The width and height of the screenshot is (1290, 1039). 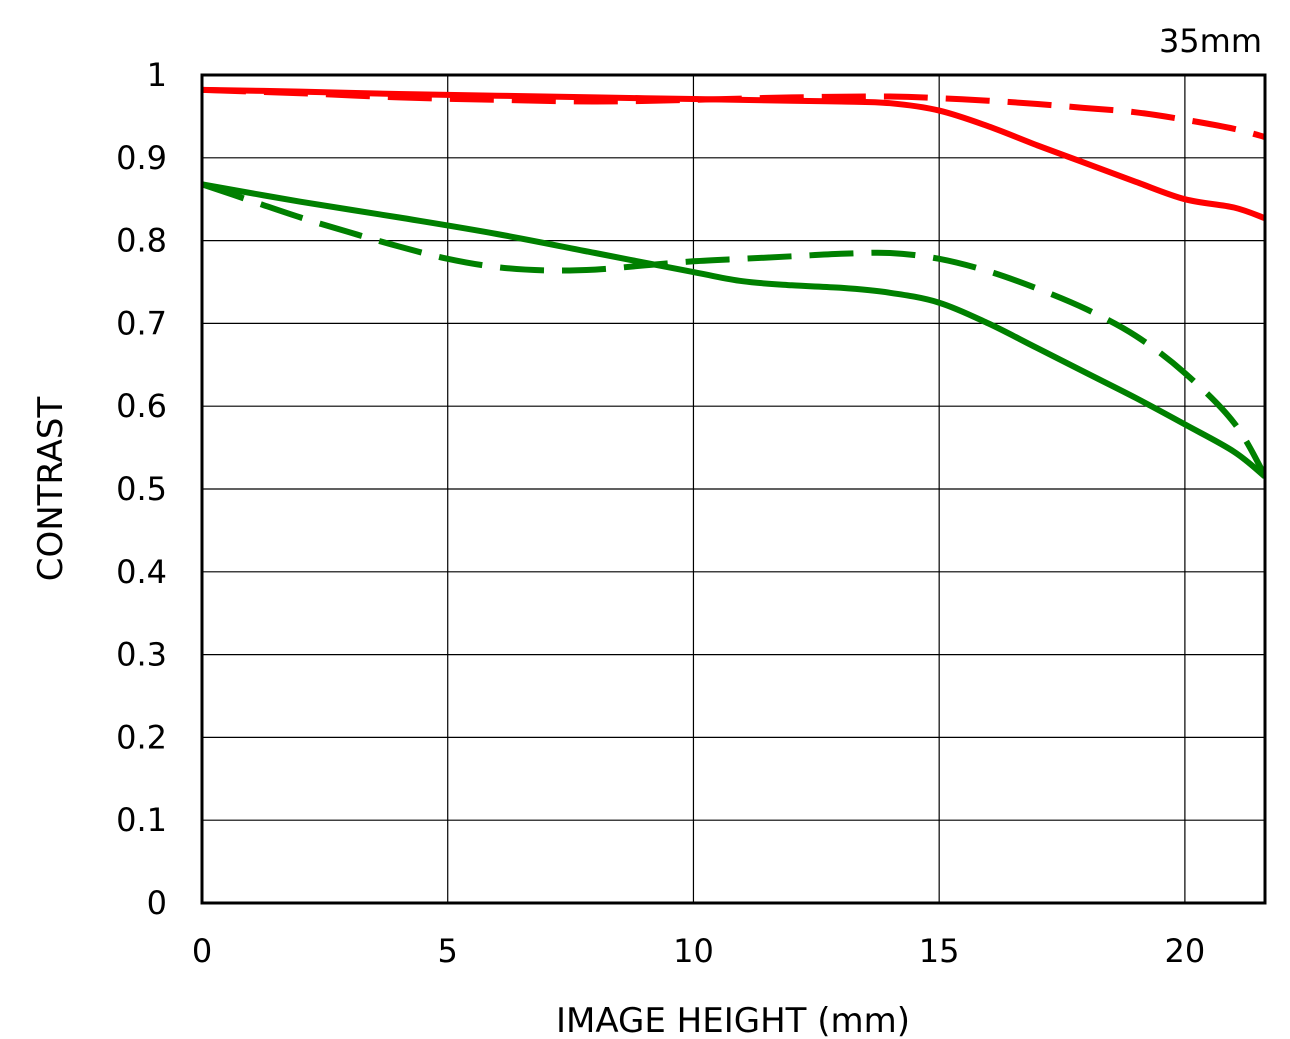 I want to click on y-tick-label: 0.8, so click(x=141, y=241).